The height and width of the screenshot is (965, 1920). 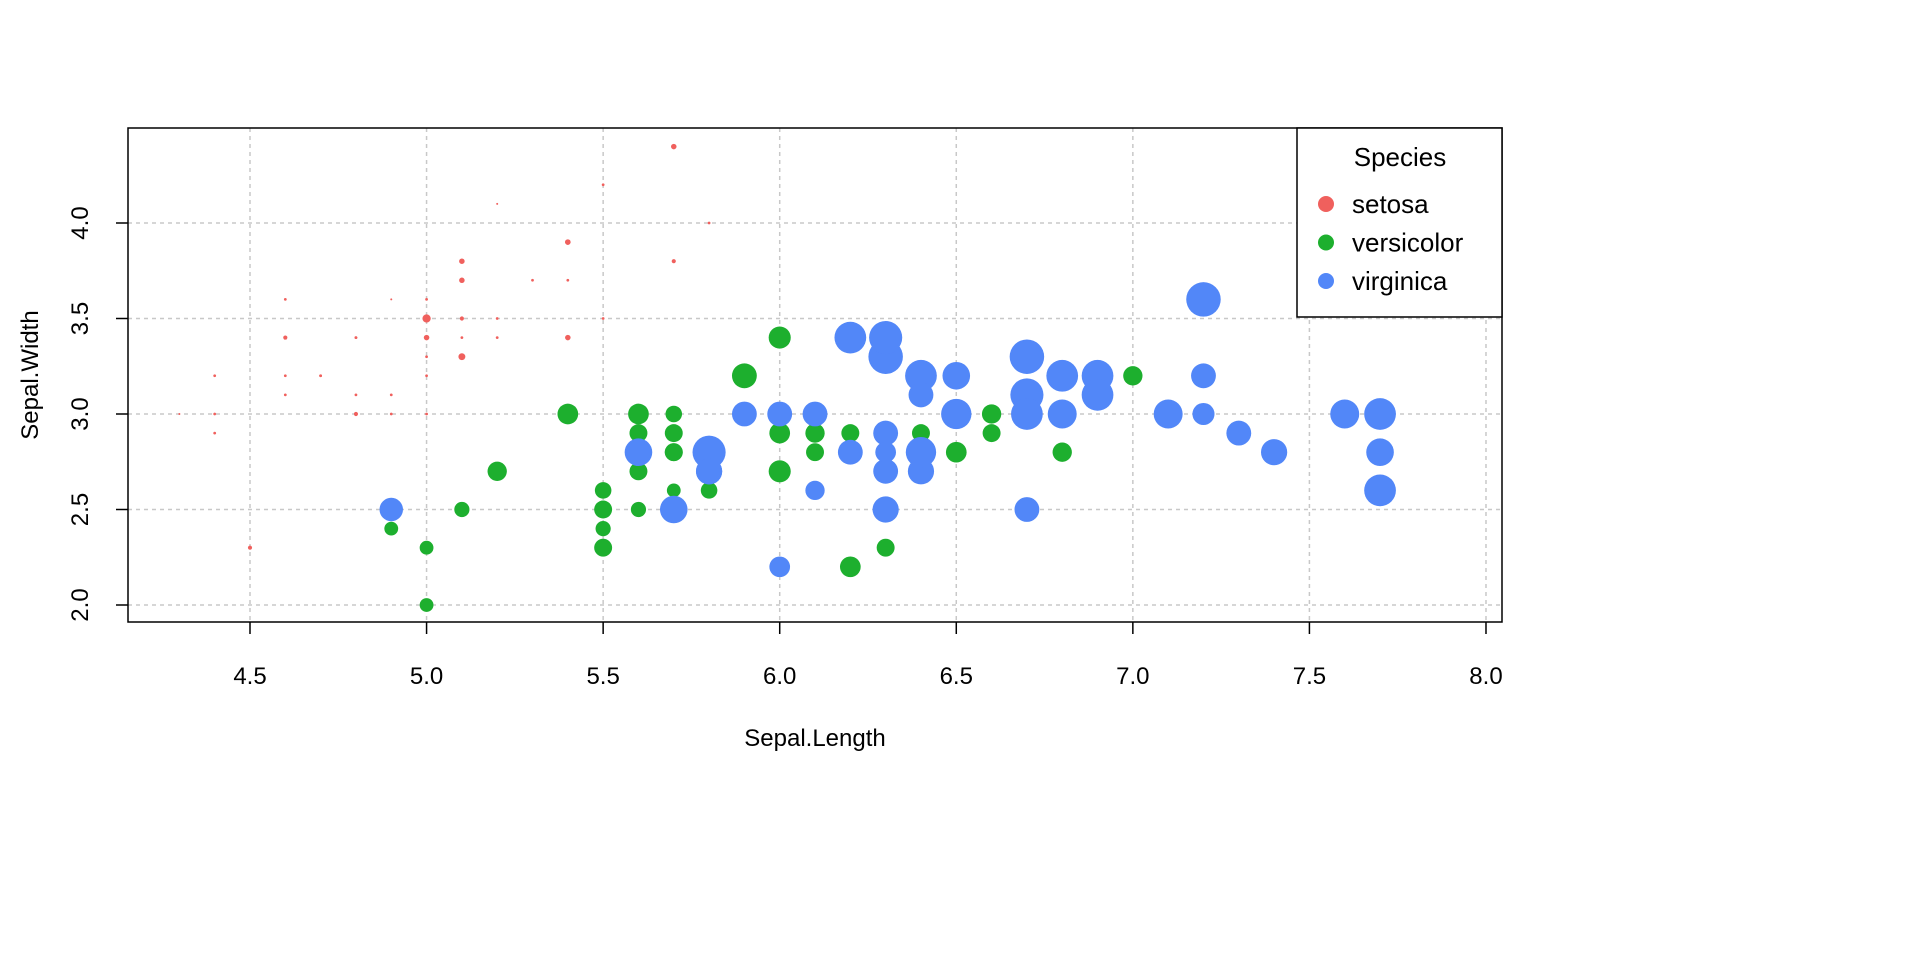 I want to click on x-tick-label: 6.5, so click(x=956, y=676).